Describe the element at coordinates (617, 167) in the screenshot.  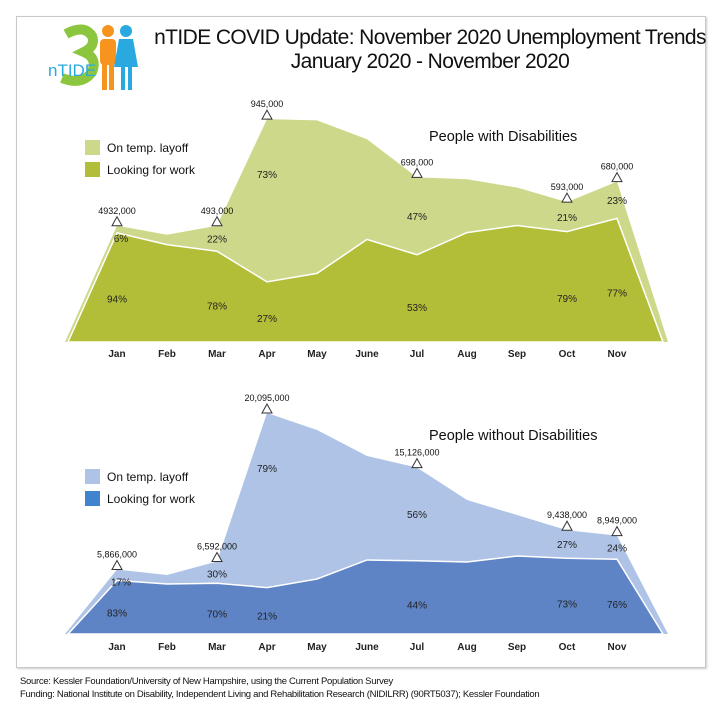
I see `total-label: 680,000` at that location.